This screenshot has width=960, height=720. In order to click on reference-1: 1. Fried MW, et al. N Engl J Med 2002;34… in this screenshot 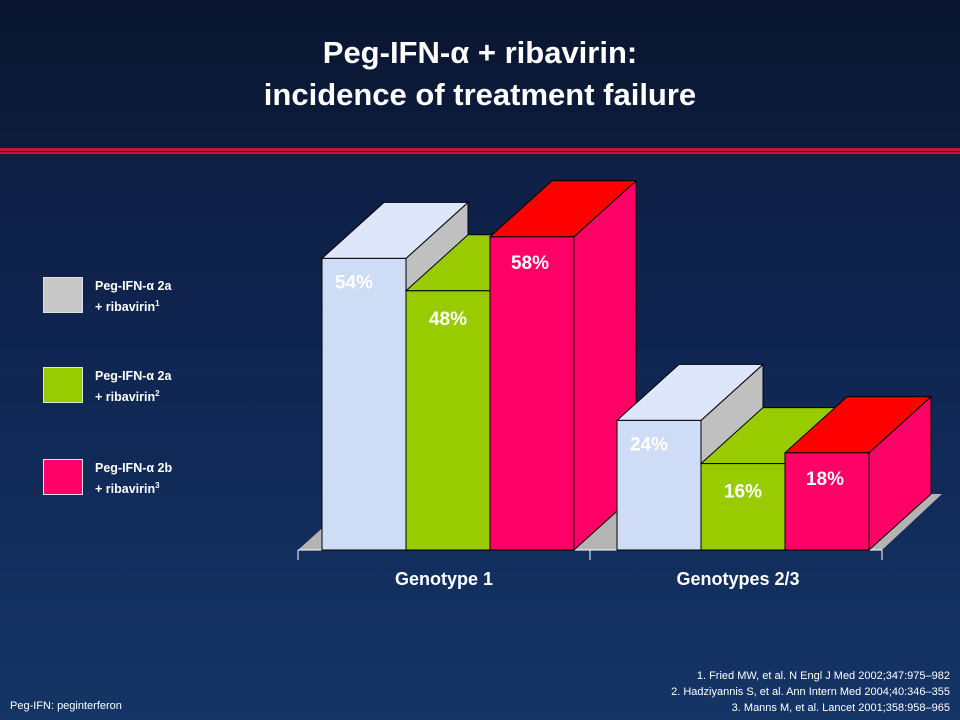, I will do `click(823, 676)`.